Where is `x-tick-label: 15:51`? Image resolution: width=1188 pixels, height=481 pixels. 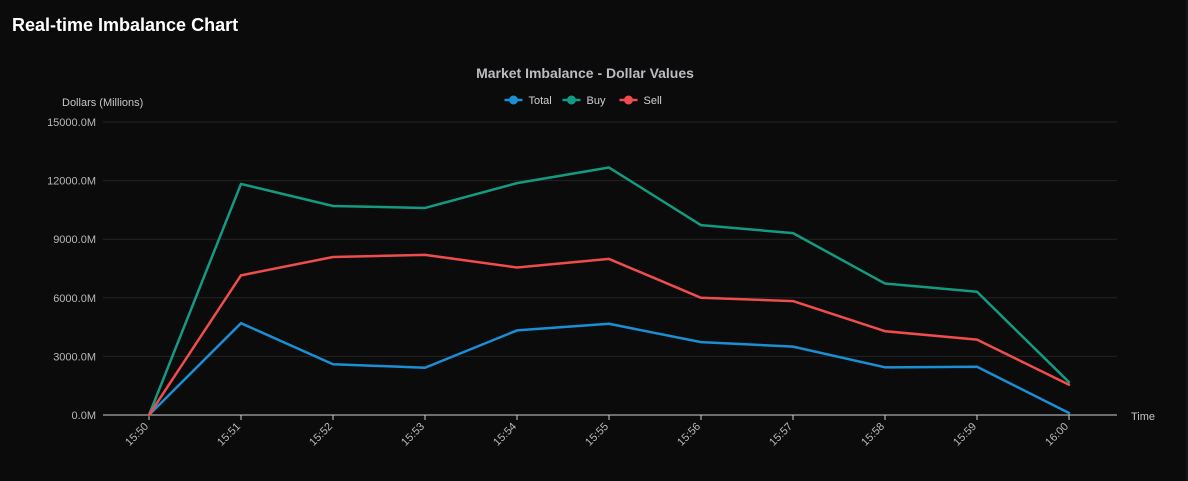
x-tick-label: 15:51 is located at coordinates (229, 435).